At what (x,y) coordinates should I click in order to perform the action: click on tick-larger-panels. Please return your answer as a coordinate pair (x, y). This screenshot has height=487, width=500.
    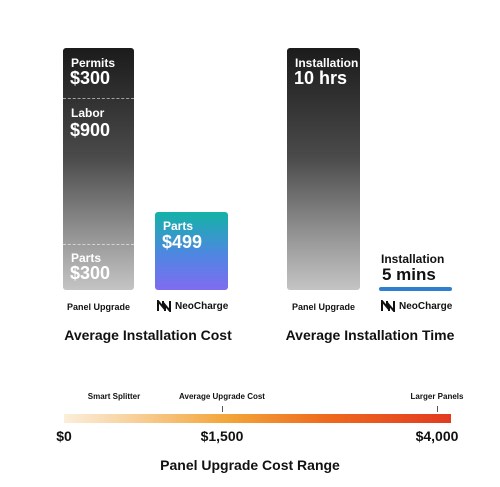
    Looking at the image, I should click on (437, 409).